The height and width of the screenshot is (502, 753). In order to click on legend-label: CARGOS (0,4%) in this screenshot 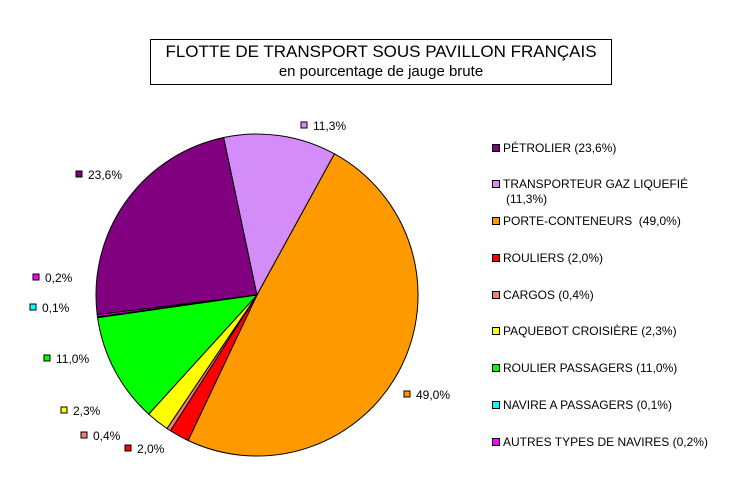, I will do `click(548, 295)`.